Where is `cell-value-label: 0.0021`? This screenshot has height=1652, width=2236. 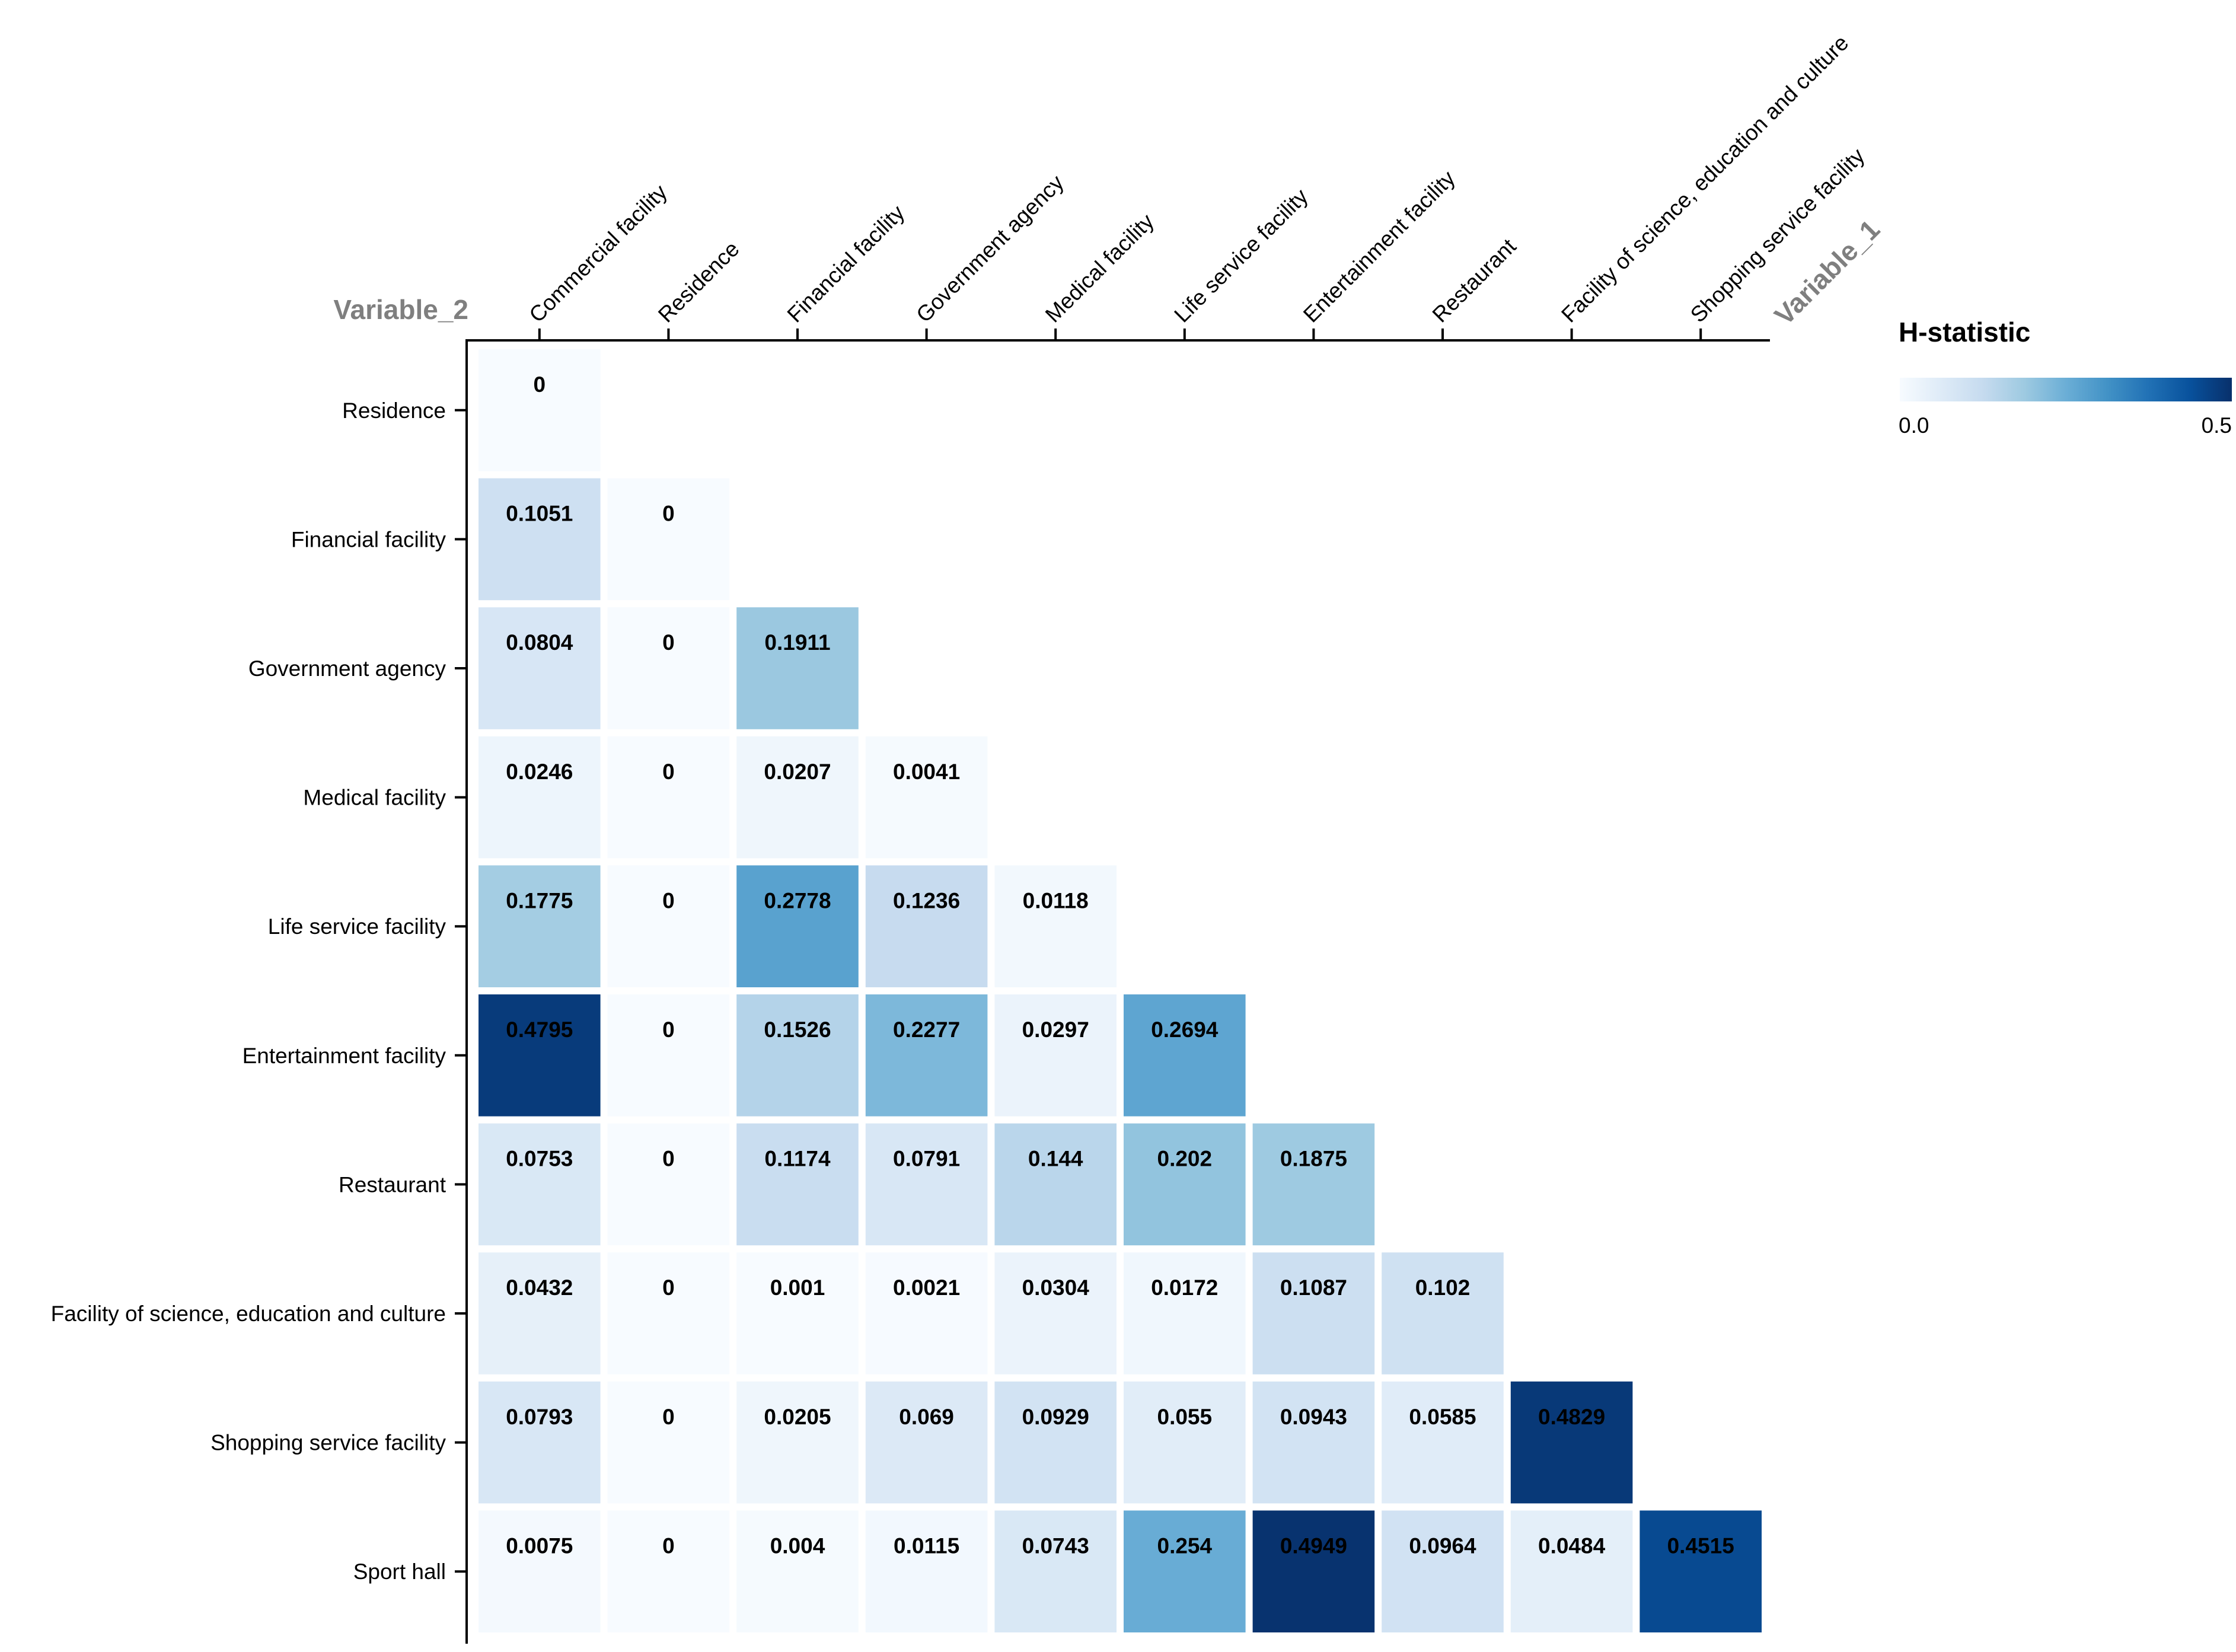
cell-value-label: 0.0021 is located at coordinates (926, 1287).